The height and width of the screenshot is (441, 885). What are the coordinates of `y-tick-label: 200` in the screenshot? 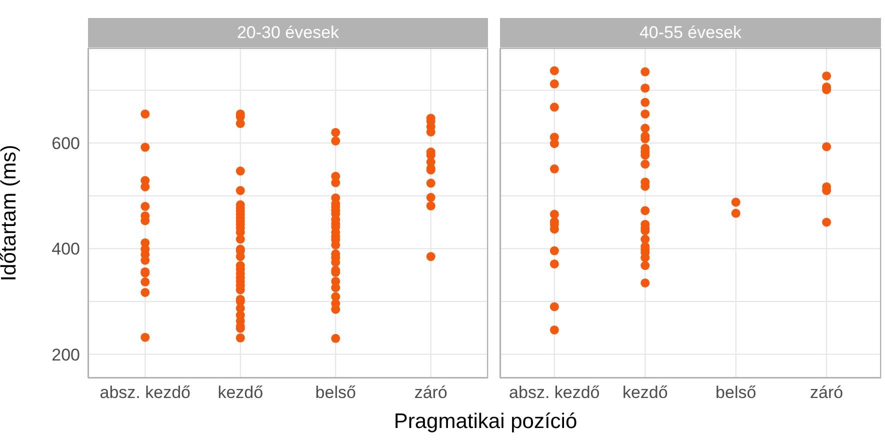 It's located at (66, 354).